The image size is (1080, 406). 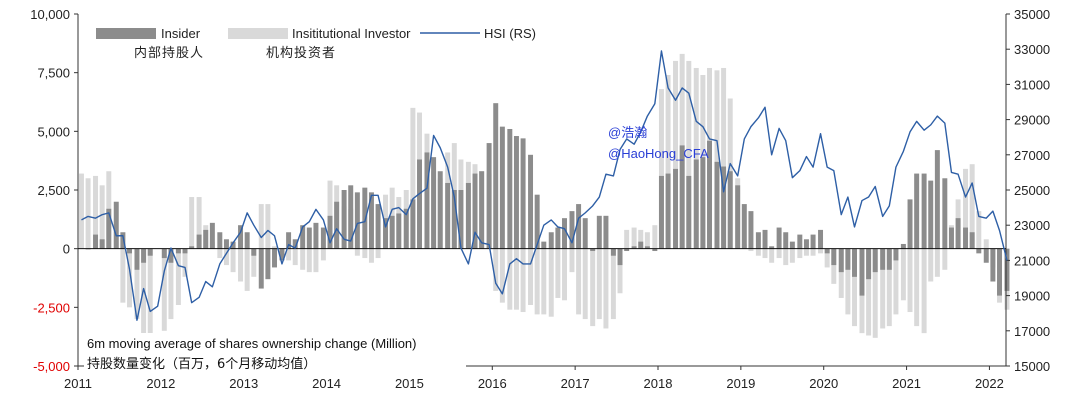 I want to click on right-tick-label: 29000, so click(x=1032, y=120).